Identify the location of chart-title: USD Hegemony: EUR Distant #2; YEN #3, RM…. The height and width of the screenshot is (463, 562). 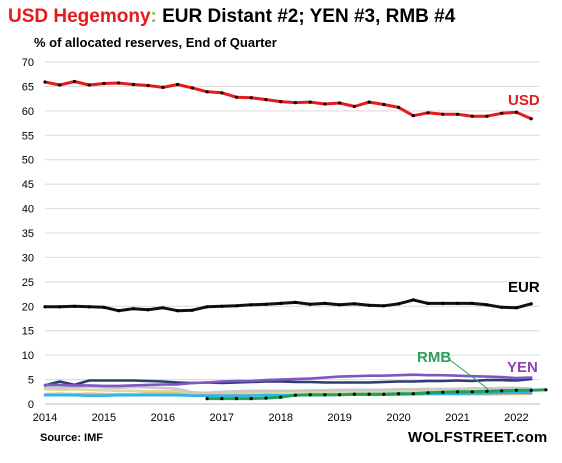
(231, 17).